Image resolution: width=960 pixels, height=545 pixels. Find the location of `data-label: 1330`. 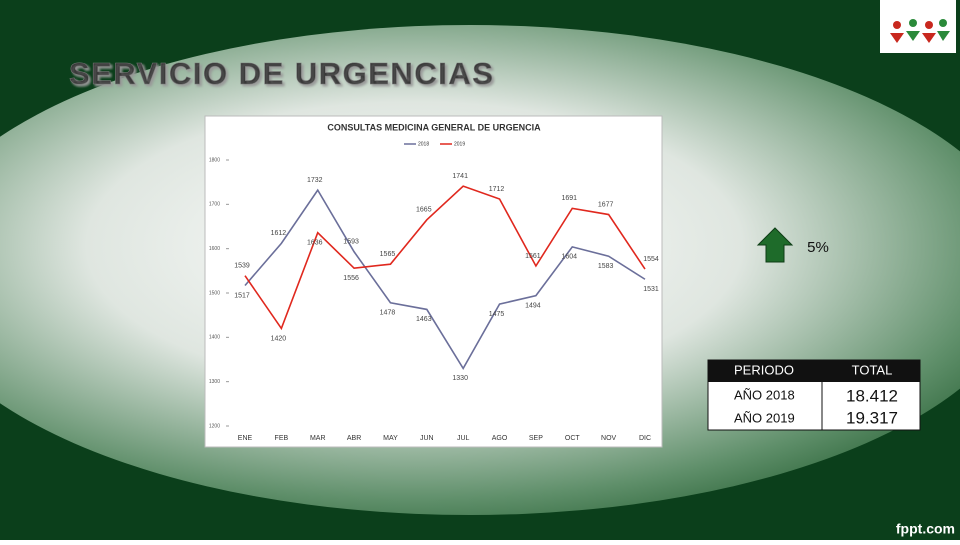

data-label: 1330 is located at coordinates (460, 378).